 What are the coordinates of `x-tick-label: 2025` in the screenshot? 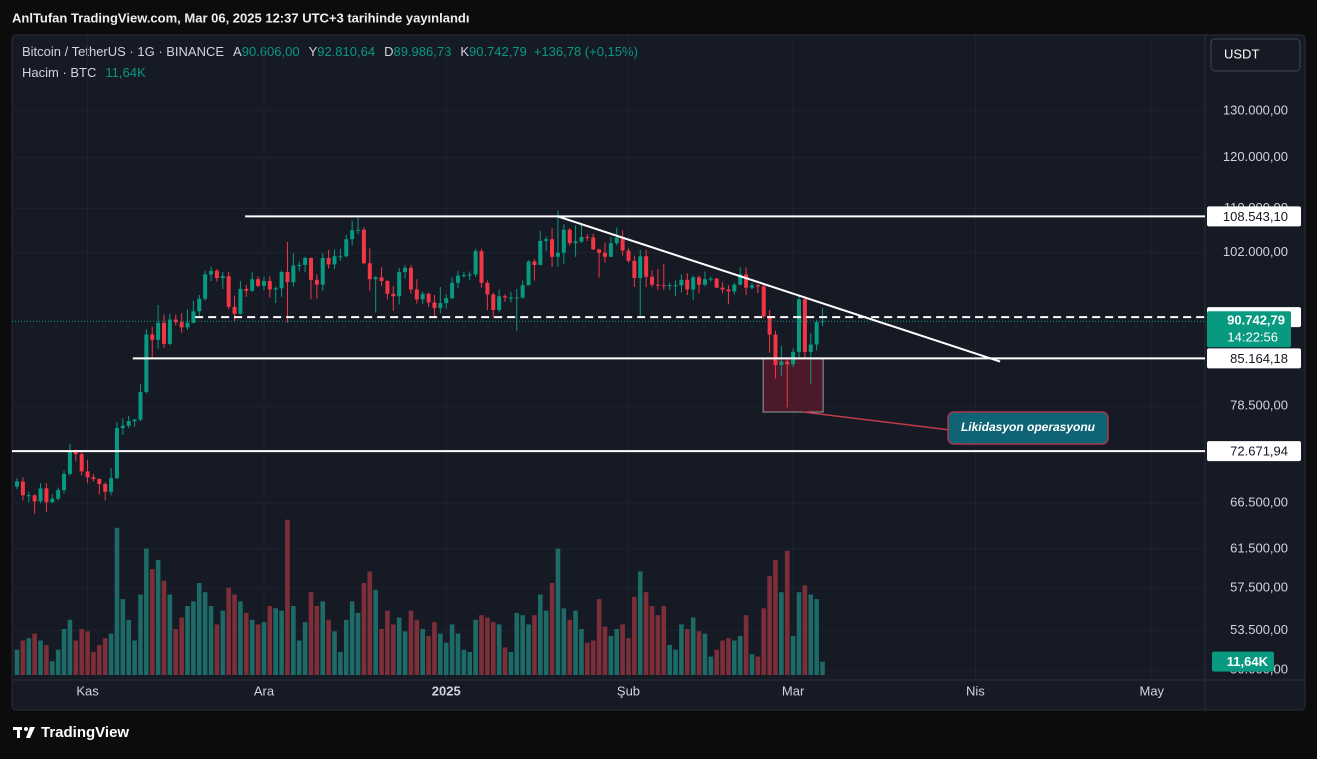 It's located at (446, 690).